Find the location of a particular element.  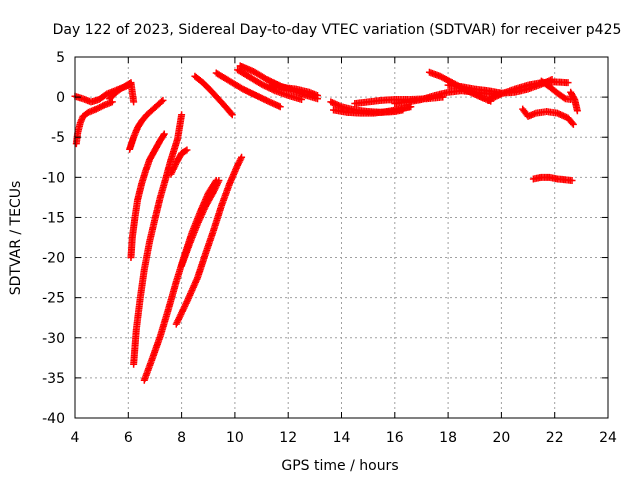

y-axis-label: SDTVAR / TECUs is located at coordinates (16, 238).